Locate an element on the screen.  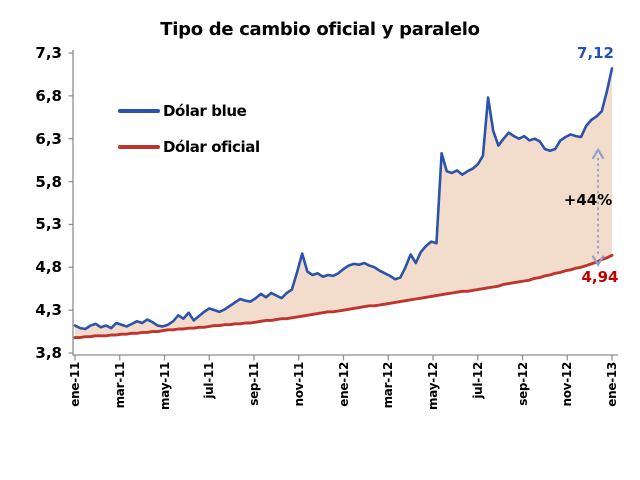
x-axis-tick-label: nov-12 is located at coordinates (567, 384).